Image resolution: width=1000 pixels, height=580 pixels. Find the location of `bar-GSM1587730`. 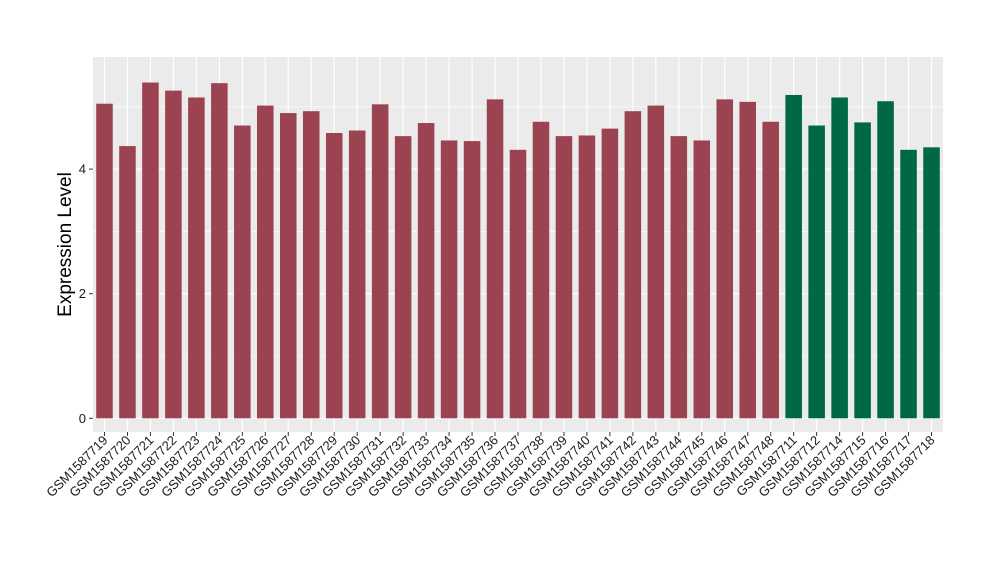

bar-GSM1587730 is located at coordinates (357, 274).